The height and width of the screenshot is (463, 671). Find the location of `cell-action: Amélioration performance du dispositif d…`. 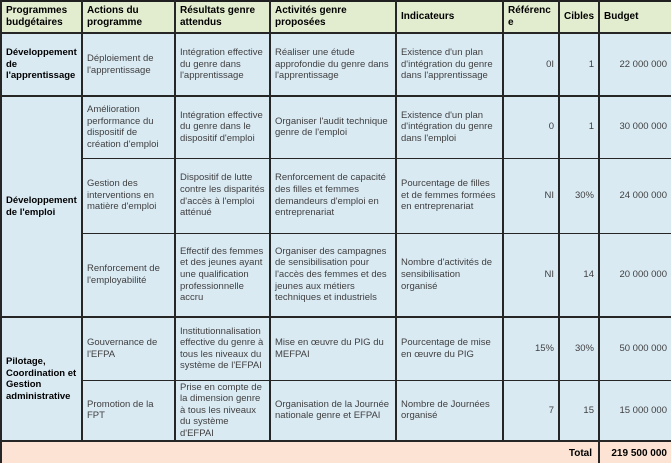

cell-action: Amélioration performance du dispositif d… is located at coordinates (128, 127).